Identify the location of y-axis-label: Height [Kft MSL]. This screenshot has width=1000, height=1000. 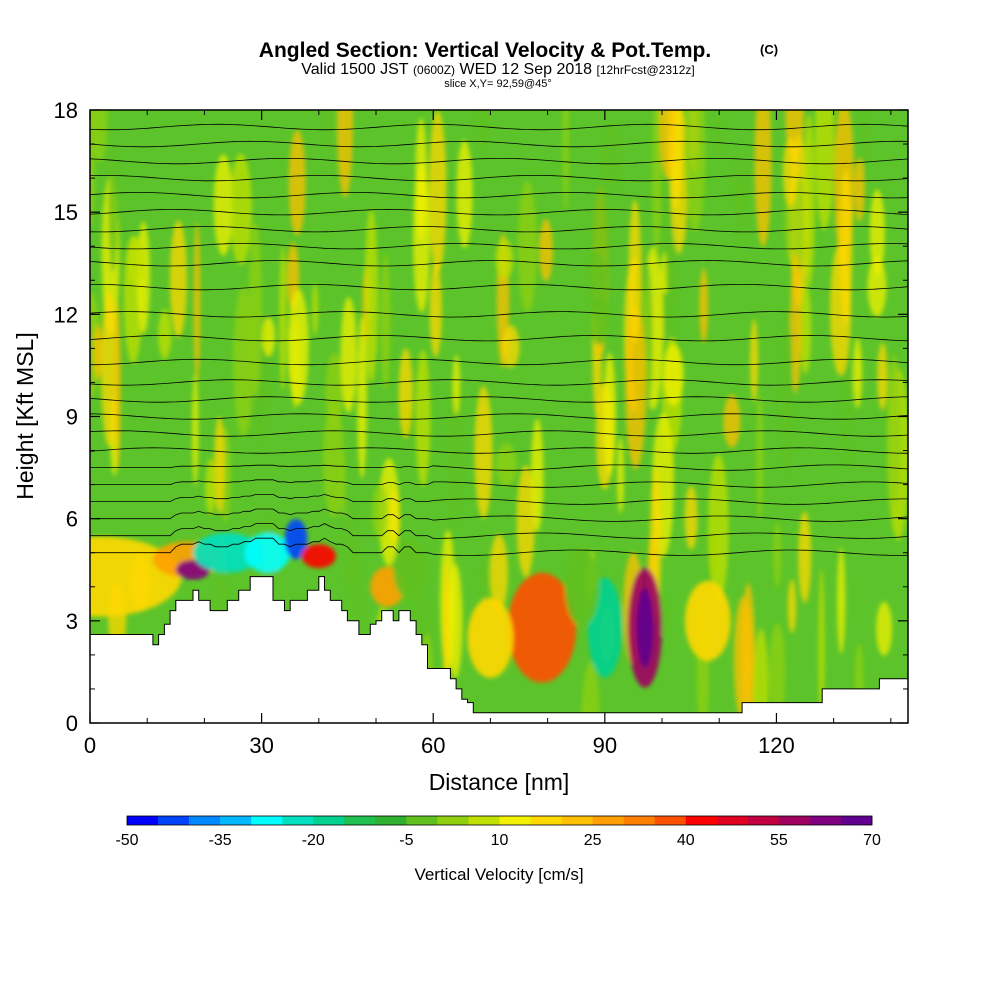
(25, 415).